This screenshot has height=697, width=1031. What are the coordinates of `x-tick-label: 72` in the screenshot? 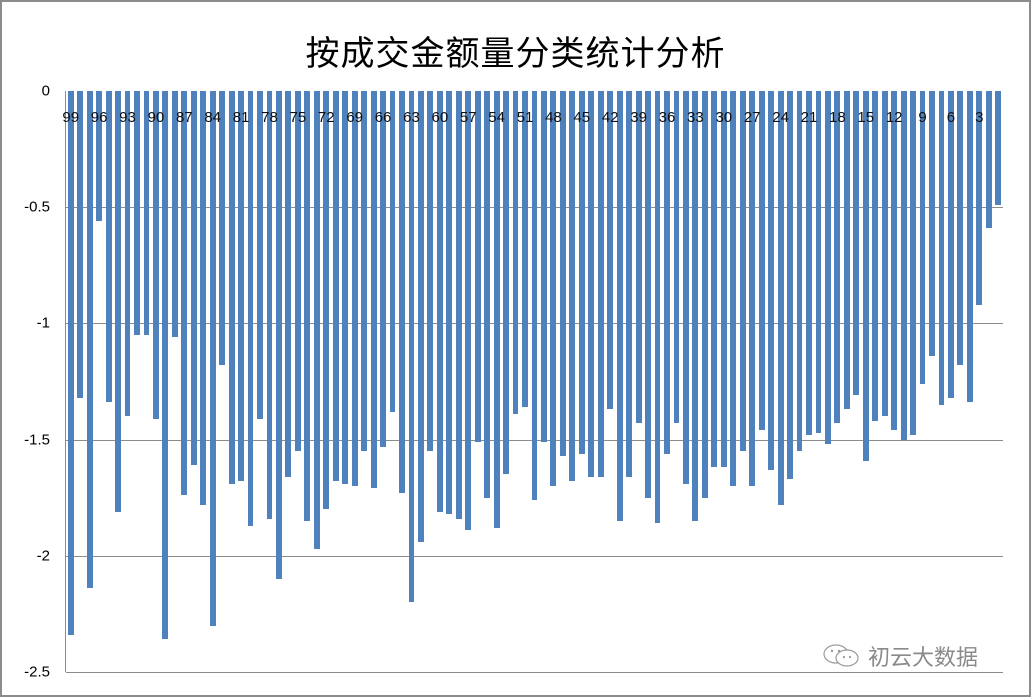 It's located at (326, 117).